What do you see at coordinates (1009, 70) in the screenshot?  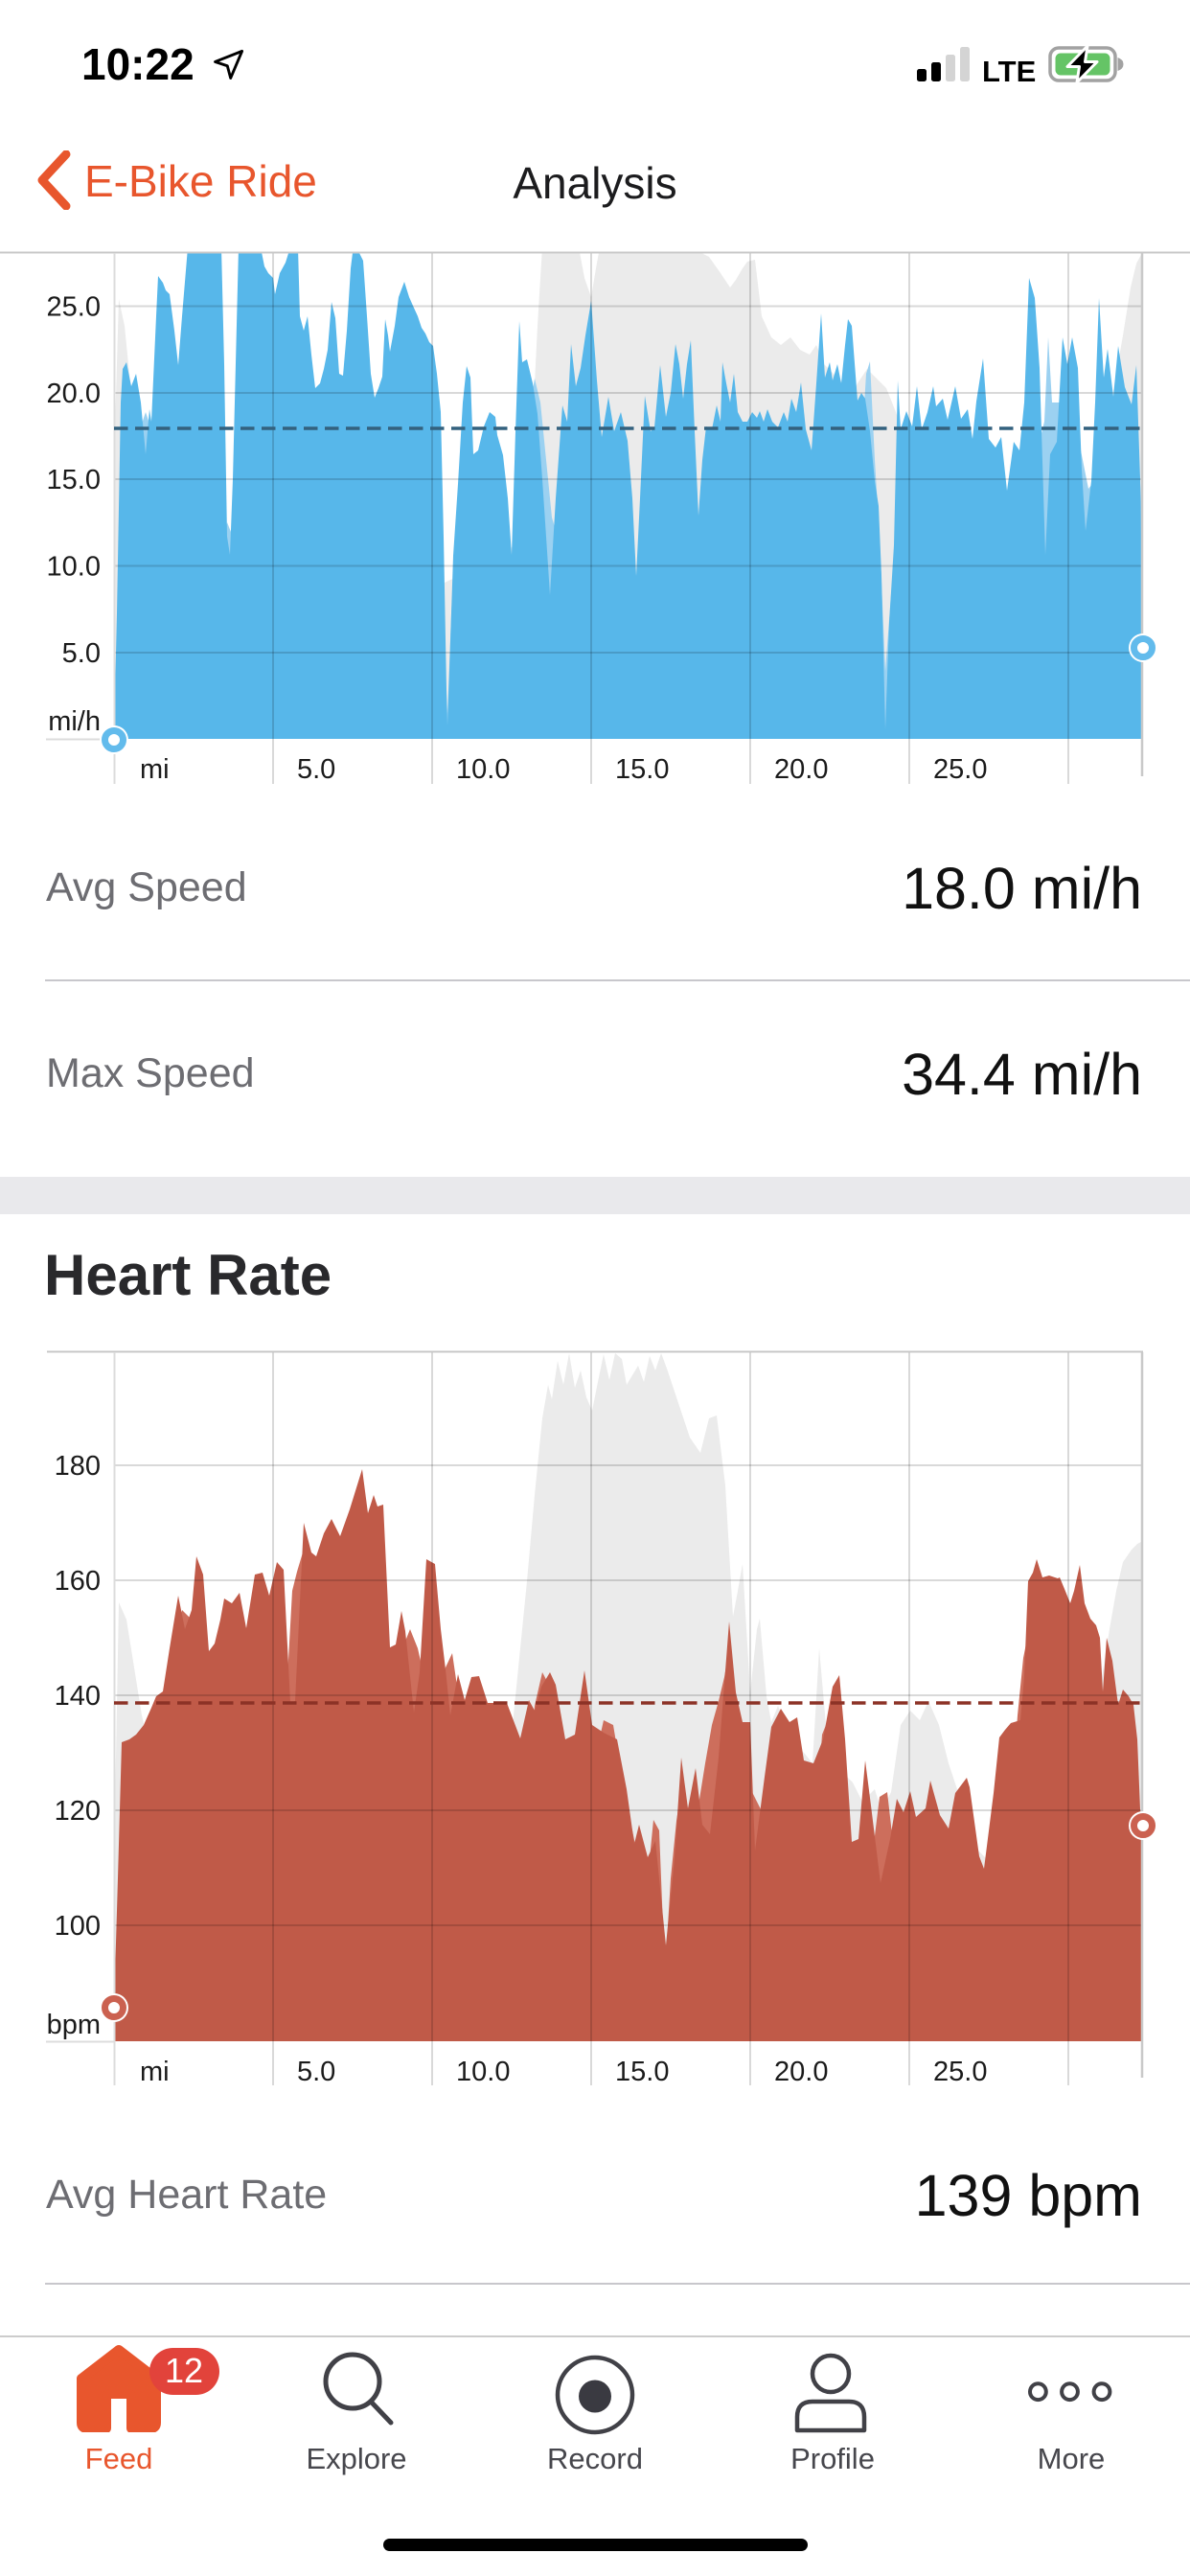 I see `svg-text: LTE` at bounding box center [1009, 70].